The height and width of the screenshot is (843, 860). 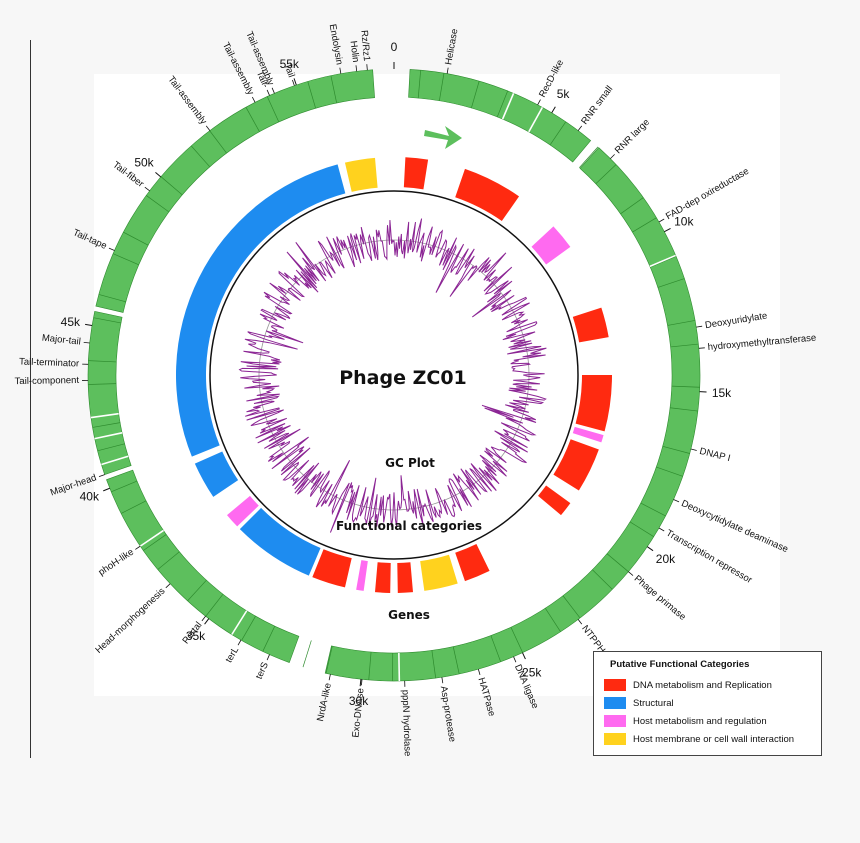 What do you see at coordinates (144, 163) in the screenshot?
I see `position-tick-label: 50k` at bounding box center [144, 163].